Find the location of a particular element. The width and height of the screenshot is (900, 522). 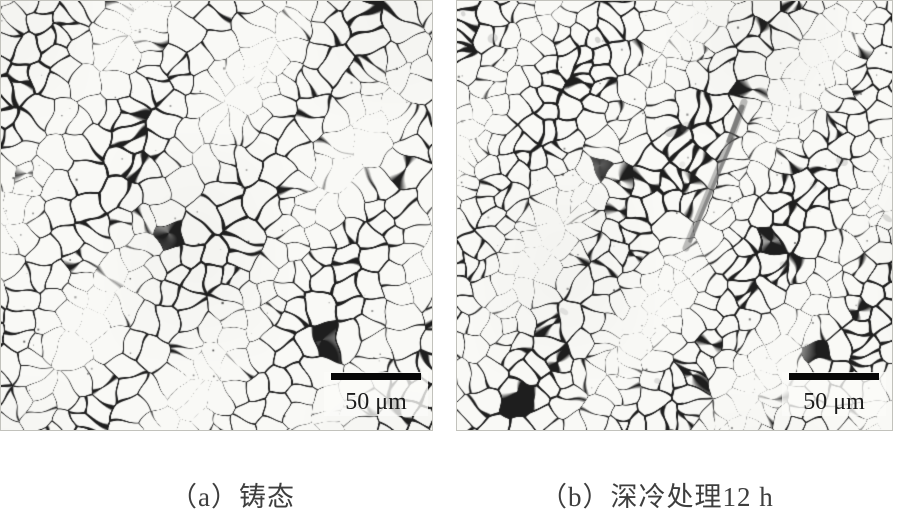

scale-bar-a: 50 μm is located at coordinates (376, 394).